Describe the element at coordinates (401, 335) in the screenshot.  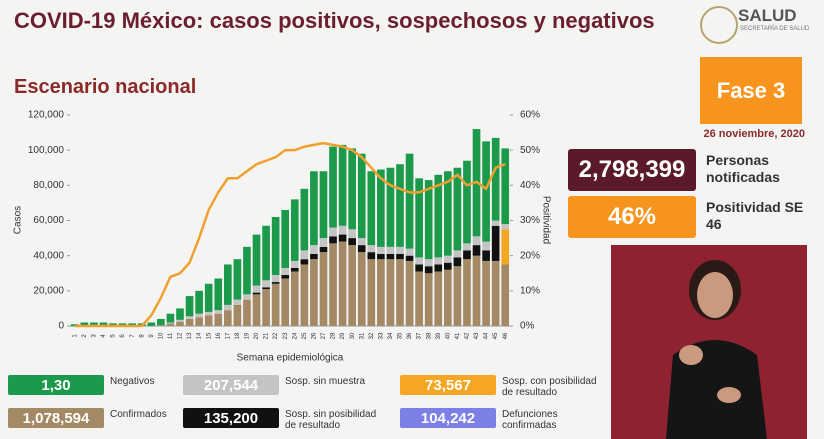
I see `x-tick-label: 35` at that location.